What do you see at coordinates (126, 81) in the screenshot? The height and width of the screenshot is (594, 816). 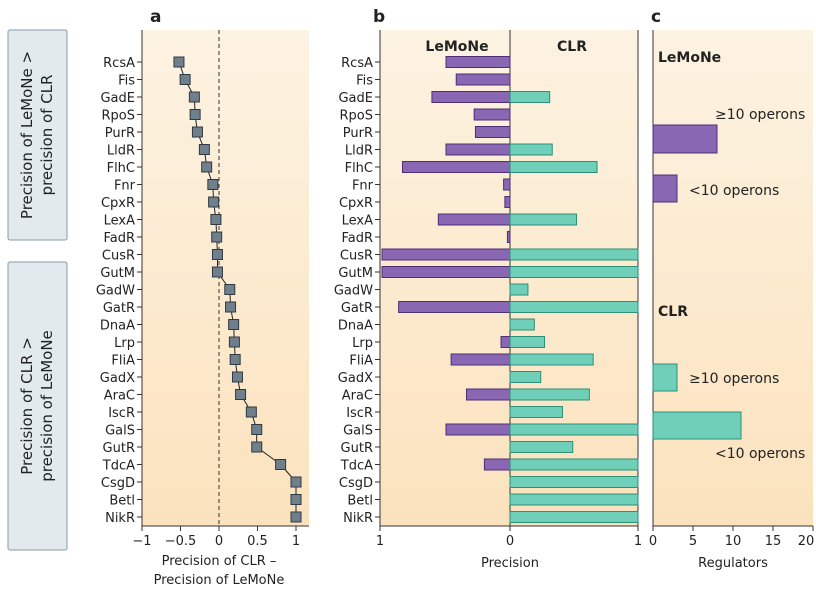 I see `panel-a-category-label: Fis` at bounding box center [126, 81].